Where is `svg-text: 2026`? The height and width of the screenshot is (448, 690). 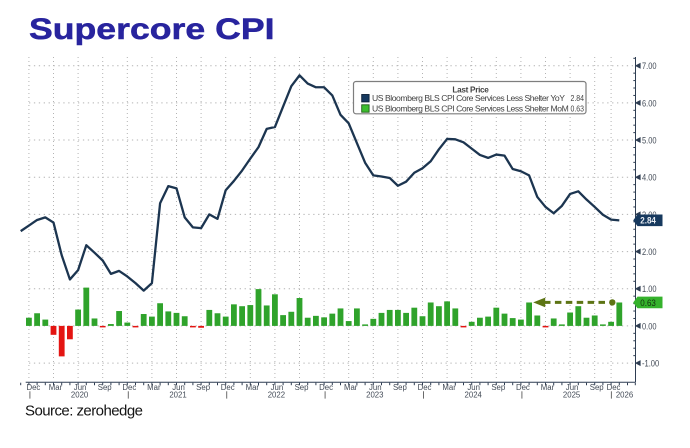 svg-text: 2026 is located at coordinates (624, 395).